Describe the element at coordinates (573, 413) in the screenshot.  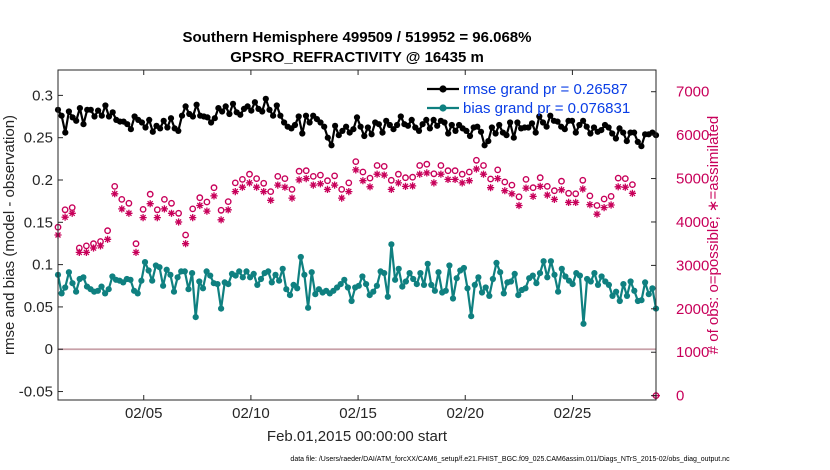
I see `x-tick-label: 02/25` at that location.